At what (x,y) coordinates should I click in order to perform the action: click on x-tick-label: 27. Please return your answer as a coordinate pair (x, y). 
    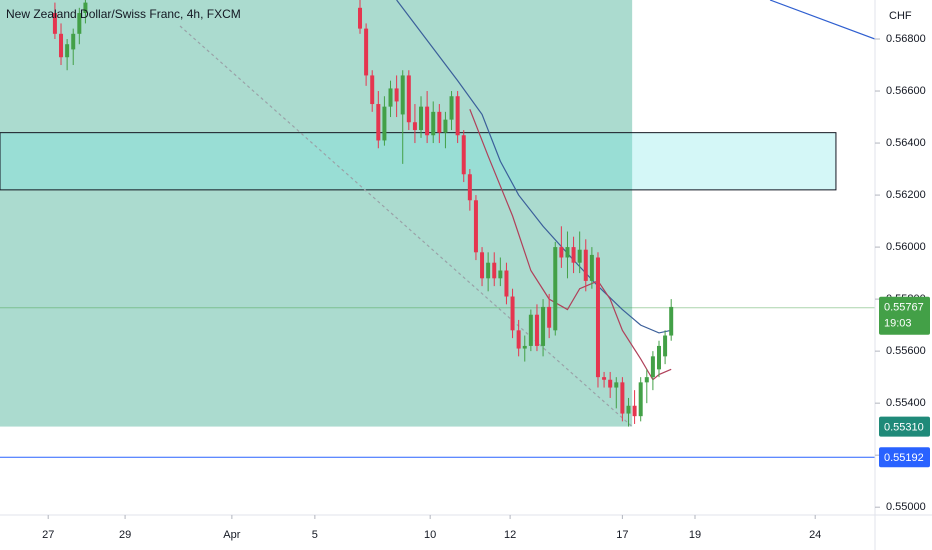
    Looking at the image, I should click on (48, 535).